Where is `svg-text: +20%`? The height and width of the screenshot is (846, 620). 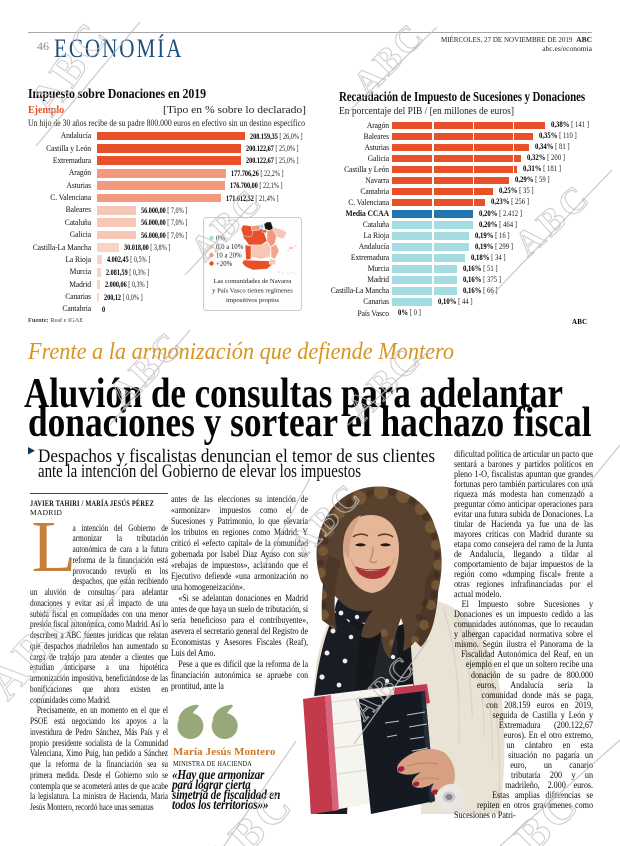
svg-text: +20% is located at coordinates (224, 264).